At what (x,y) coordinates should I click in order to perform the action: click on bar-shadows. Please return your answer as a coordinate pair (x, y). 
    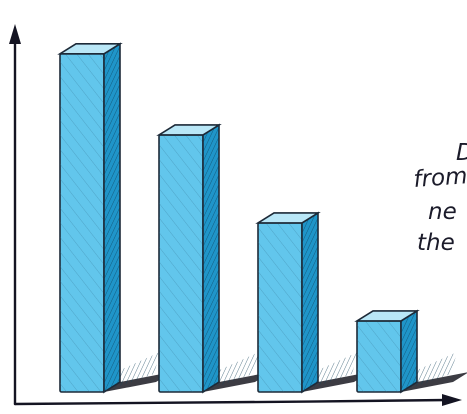
    Looking at the image, I should click on (285, 372).